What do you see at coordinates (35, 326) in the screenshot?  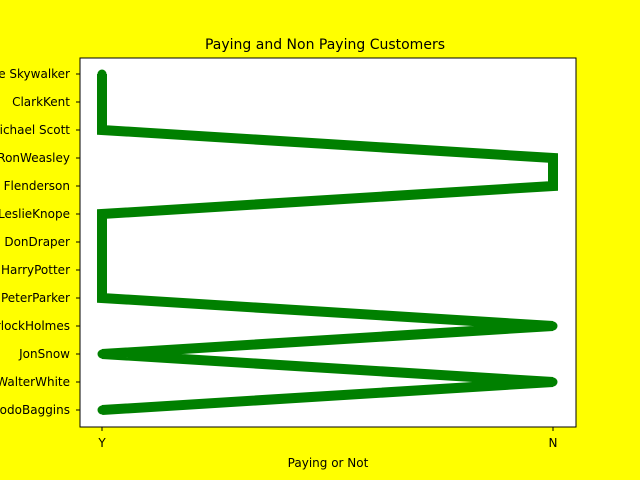 I see `y-tick-label: SherlockHolmes` at bounding box center [35, 326].